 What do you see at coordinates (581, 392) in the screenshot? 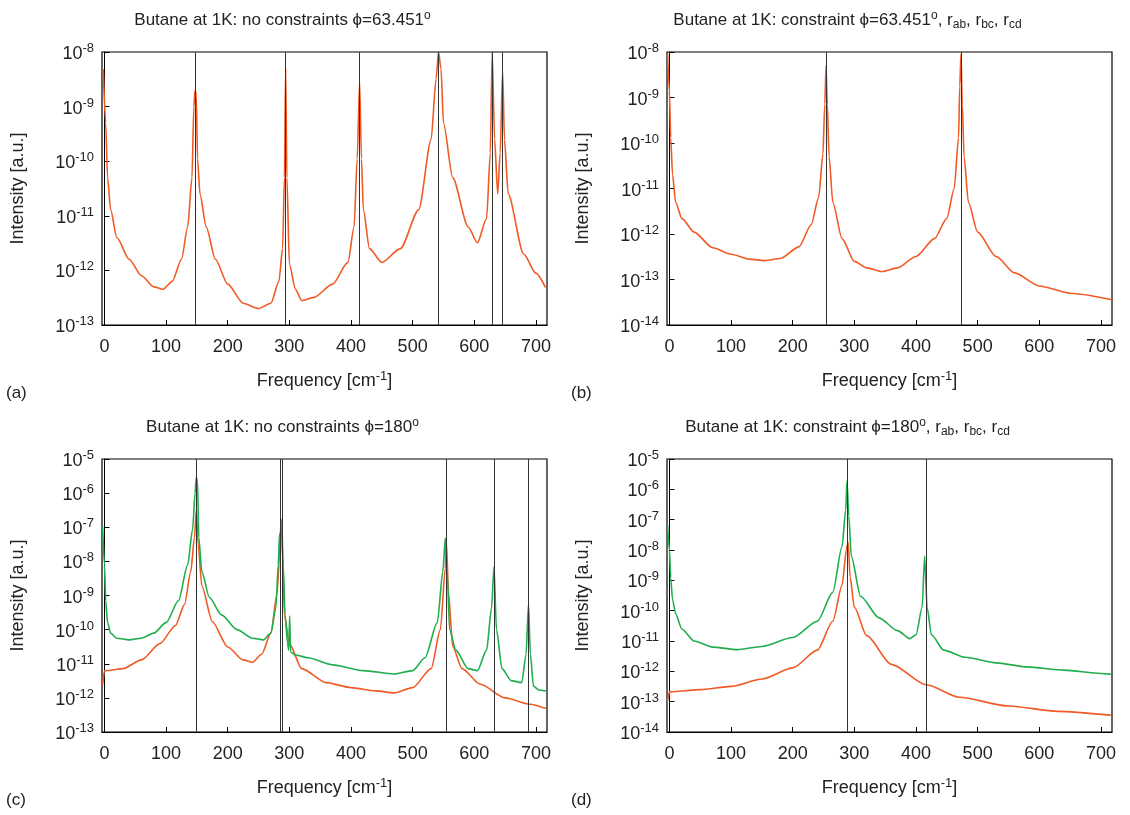
I see `text: (b)` at bounding box center [581, 392].